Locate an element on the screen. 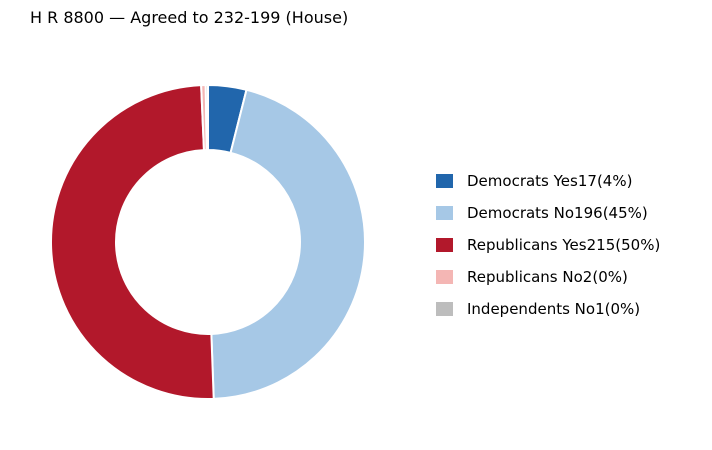 Image resolution: width=712 pixels, height=450 pixels. legend-percent: (50%) is located at coordinates (638, 245).